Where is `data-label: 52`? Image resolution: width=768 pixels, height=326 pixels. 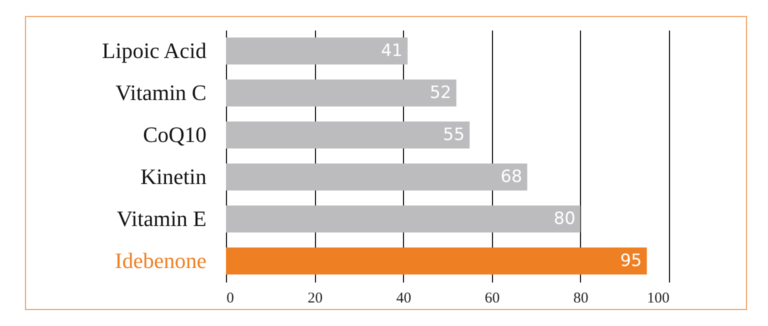 data-label: 52 is located at coordinates (441, 93).